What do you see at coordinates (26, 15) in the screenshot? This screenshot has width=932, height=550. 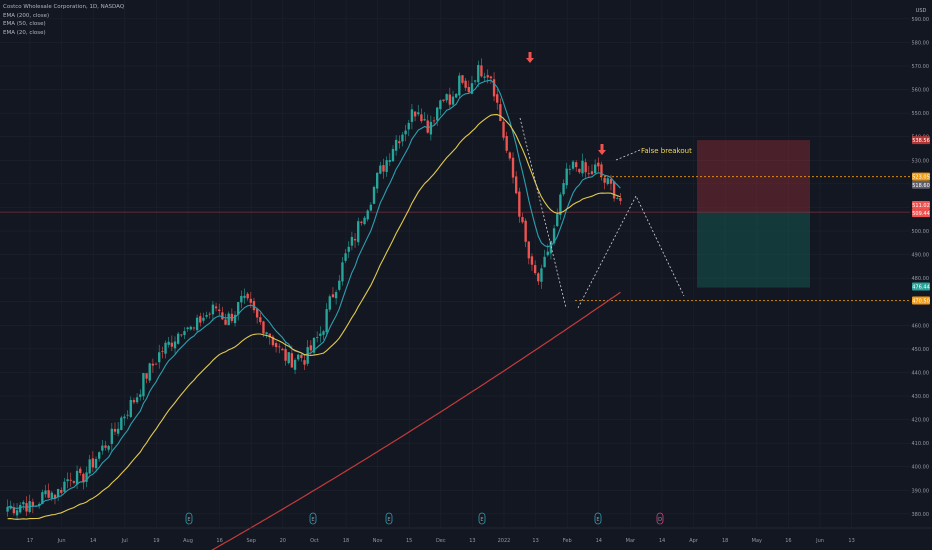 I see `legend-ema200: EMA (200, close)` at bounding box center [26, 15].